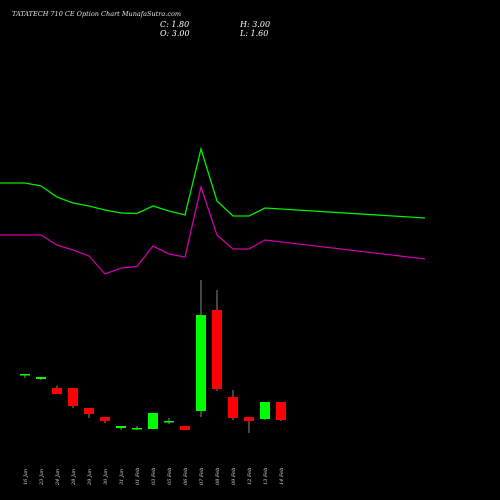 This screenshot has width=500, height=500. Describe the element at coordinates (213, 182) in the screenshot. I see `upper-band-line` at that location.